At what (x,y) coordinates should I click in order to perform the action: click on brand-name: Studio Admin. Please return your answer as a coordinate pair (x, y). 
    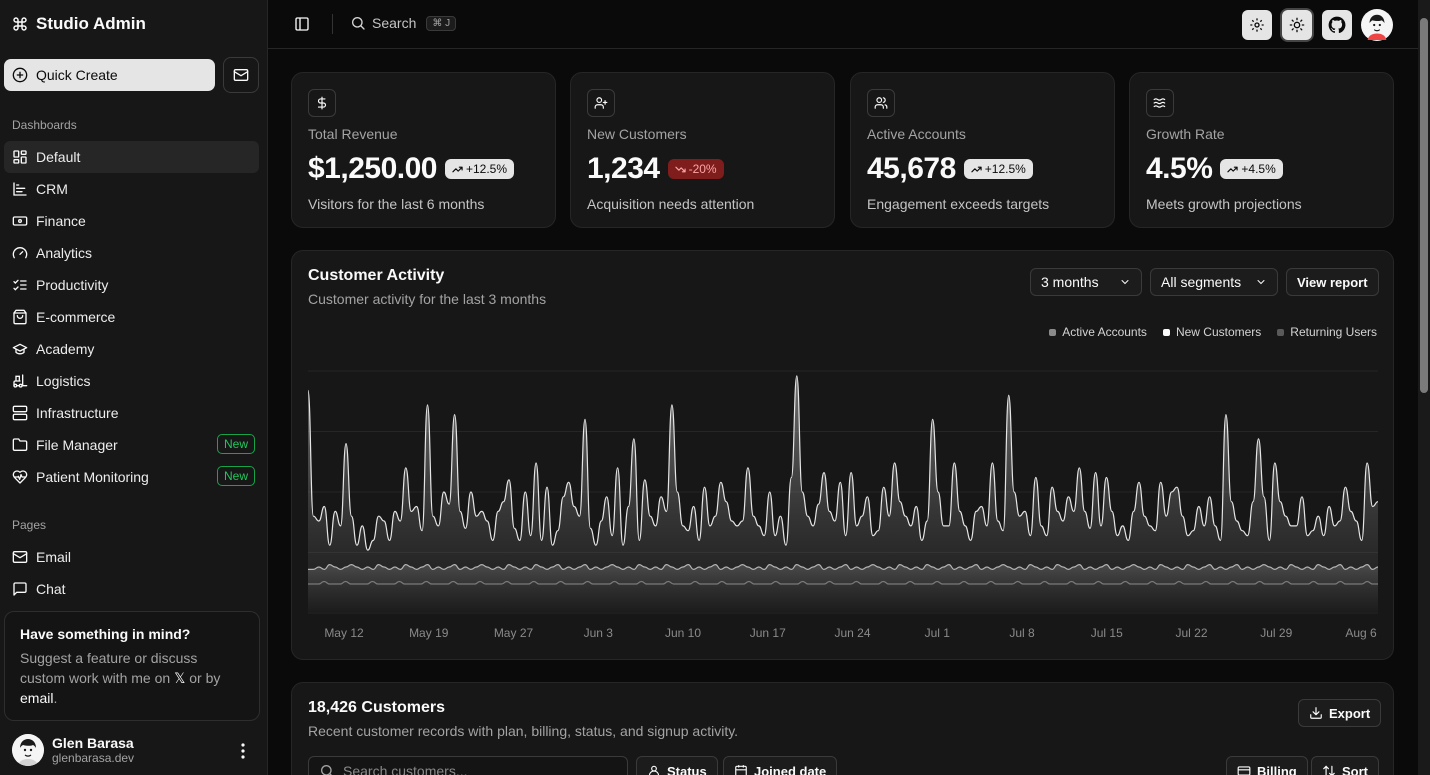
    Looking at the image, I should click on (91, 23).